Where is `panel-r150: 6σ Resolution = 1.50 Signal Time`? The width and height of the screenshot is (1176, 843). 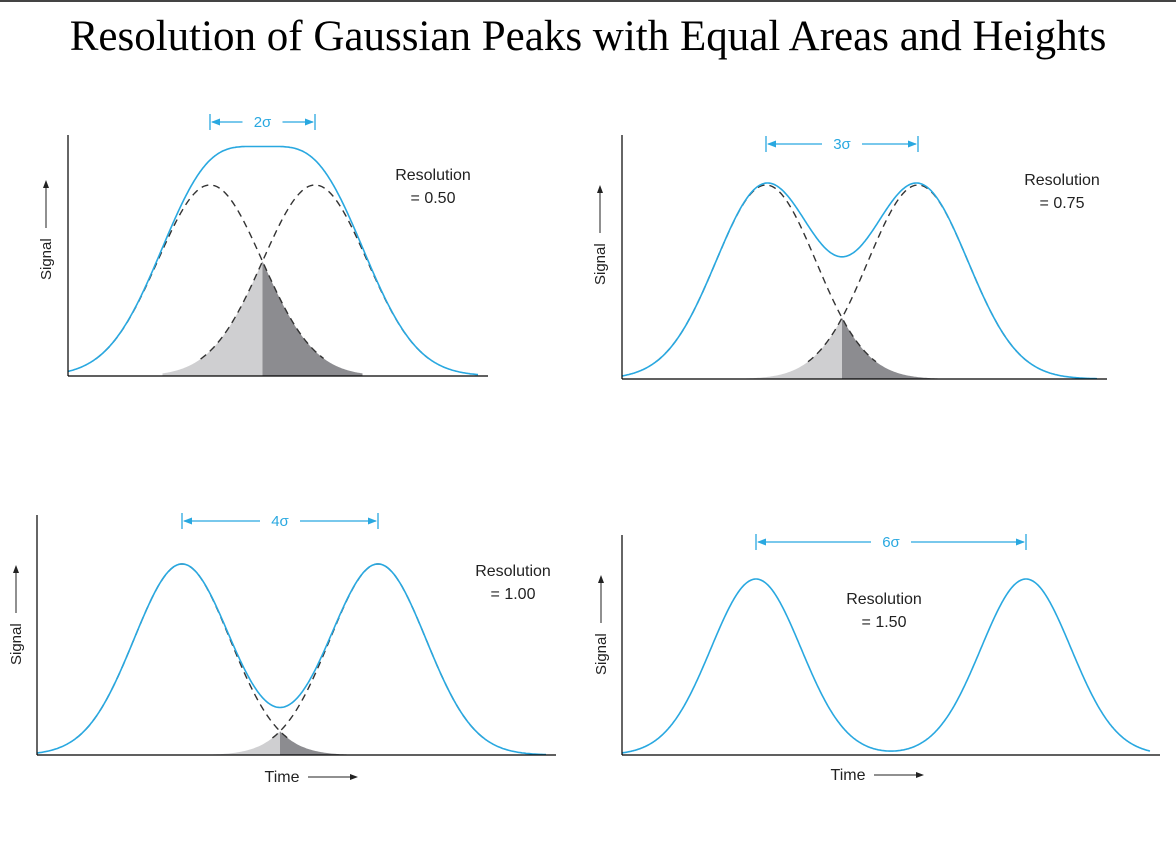
panel-r150: 6σ Resolution = 1.50 Signal Time is located at coordinates (876, 659).